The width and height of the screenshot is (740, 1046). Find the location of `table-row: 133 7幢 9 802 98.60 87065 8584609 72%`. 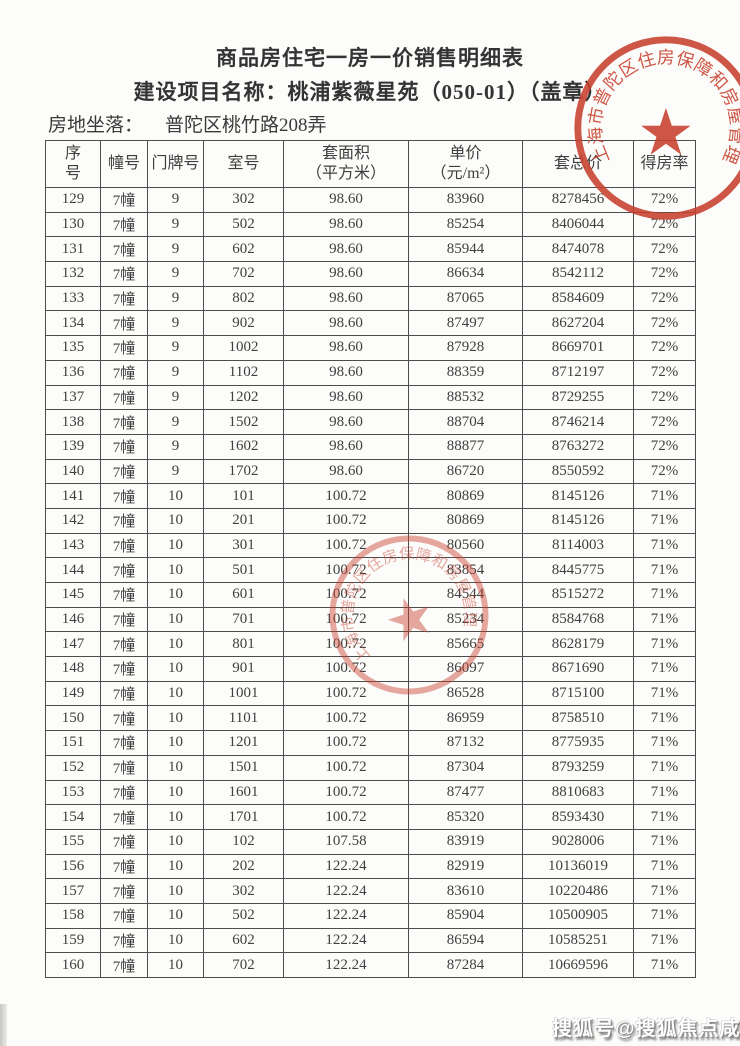

table-row: 133 7幢 9 802 98.60 87065 8584609 72% is located at coordinates (370, 298).